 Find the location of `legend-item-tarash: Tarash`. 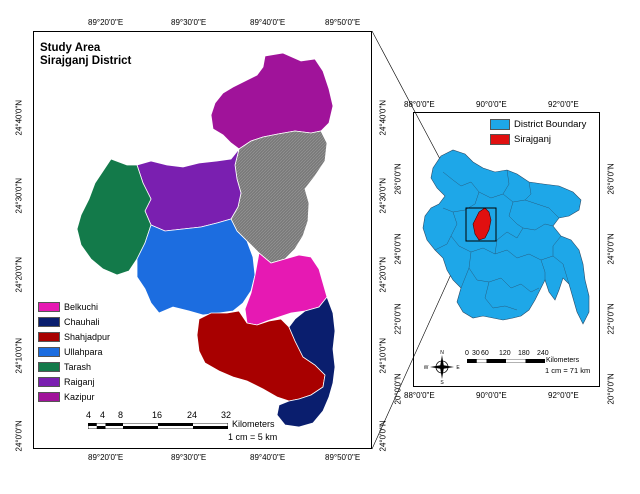

legend-item-tarash: Tarash is located at coordinates (64, 367).